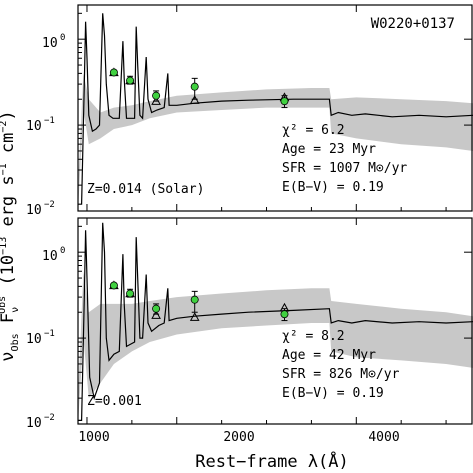 This screenshot has height=473, width=473. Describe the element at coordinates (413, 24) in the screenshot. I see `object-name: W0220+0137` at that location.